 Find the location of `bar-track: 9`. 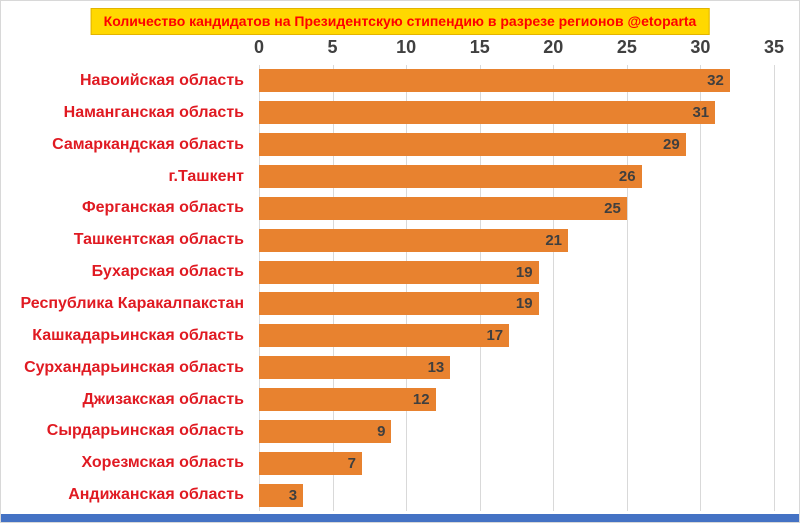

bar-track: 9 is located at coordinates (516, 431).